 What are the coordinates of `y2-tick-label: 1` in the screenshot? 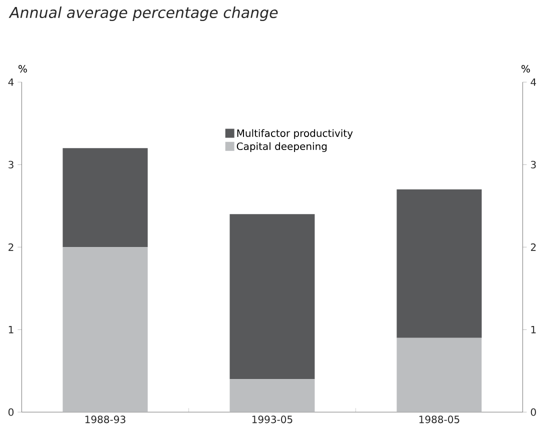 It's located at (533, 330).